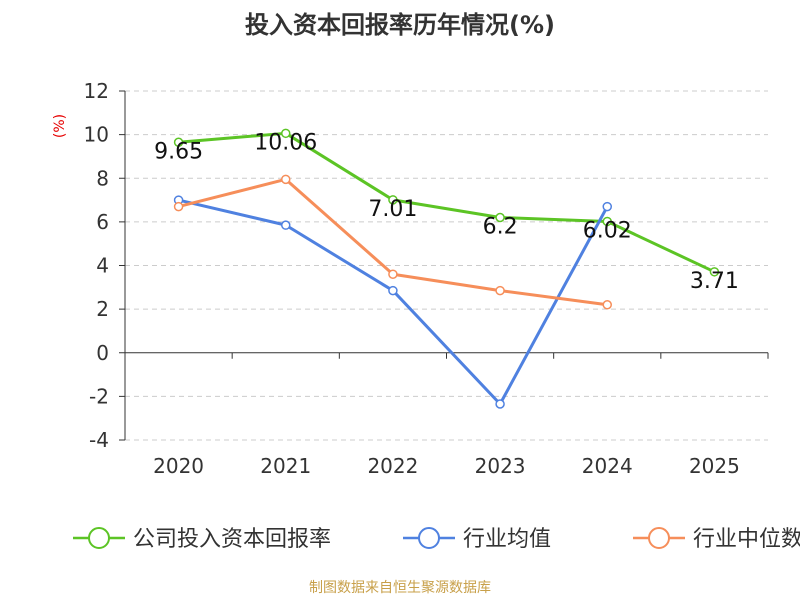 The image size is (800, 600). Describe the element at coordinates (102, 178) in the screenshot. I see `y-tick-label: 8` at that location.